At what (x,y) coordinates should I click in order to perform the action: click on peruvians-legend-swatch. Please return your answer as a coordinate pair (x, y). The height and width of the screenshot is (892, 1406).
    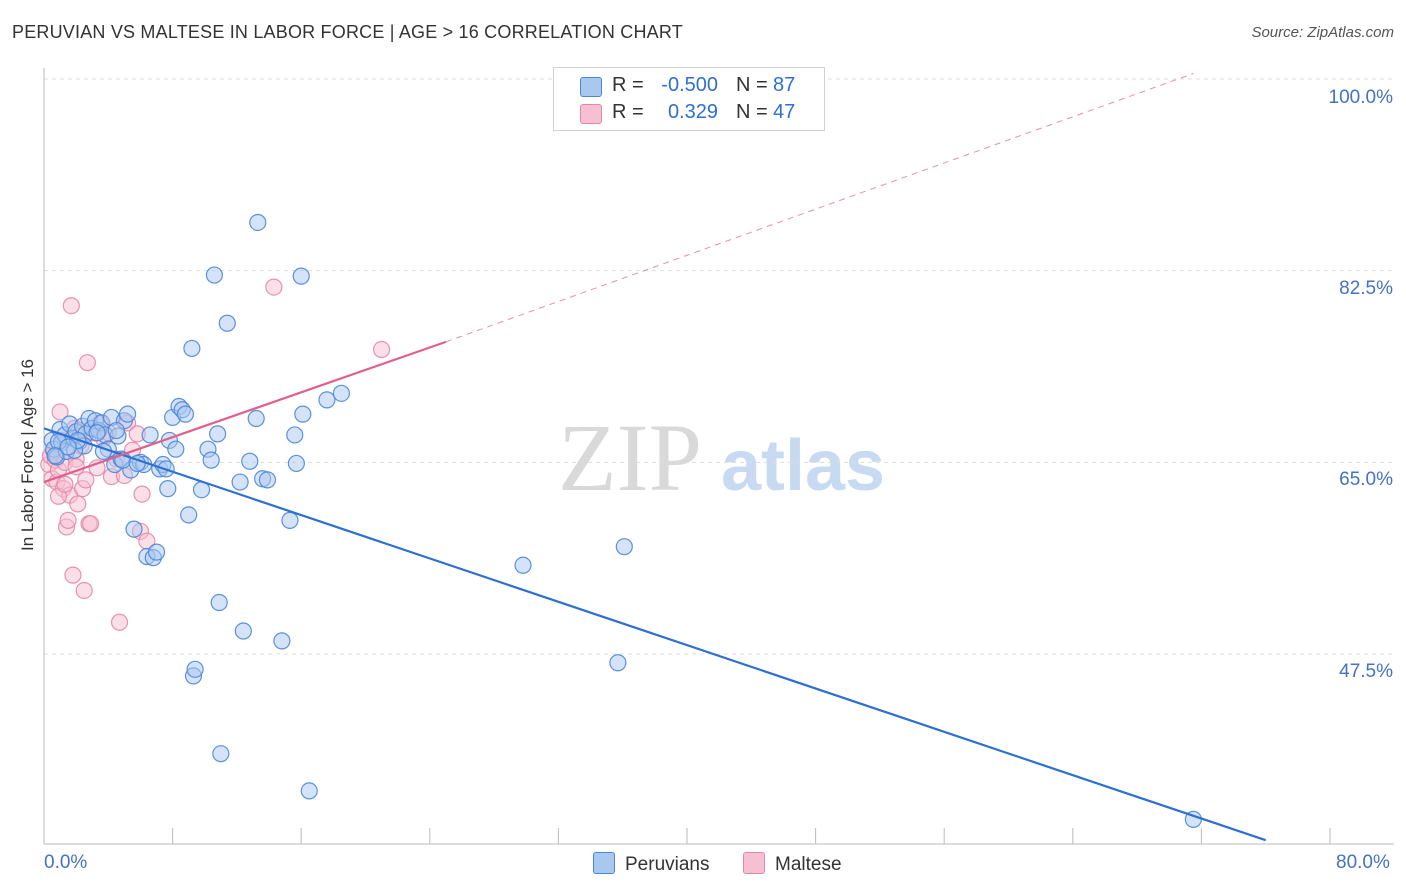
    Looking at the image, I should click on (604, 863).